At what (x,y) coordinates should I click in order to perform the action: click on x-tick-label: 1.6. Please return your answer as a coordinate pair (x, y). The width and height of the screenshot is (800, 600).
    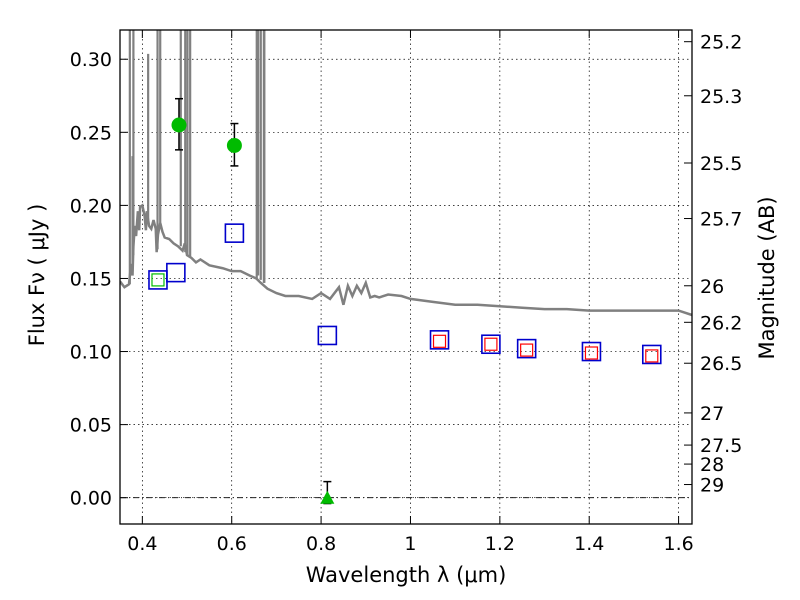
    Looking at the image, I should click on (678, 544).